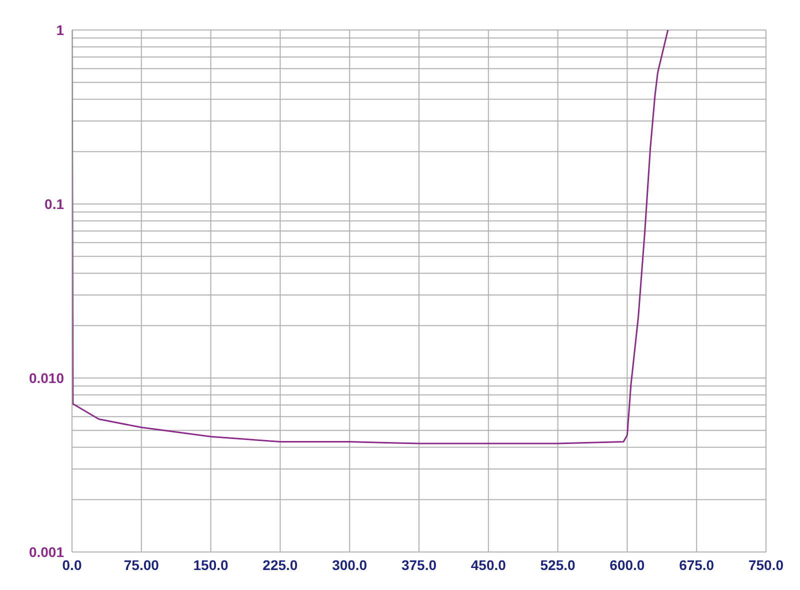 The image size is (800, 590). I want to click on x-tick-label: 525.0, so click(558, 564).